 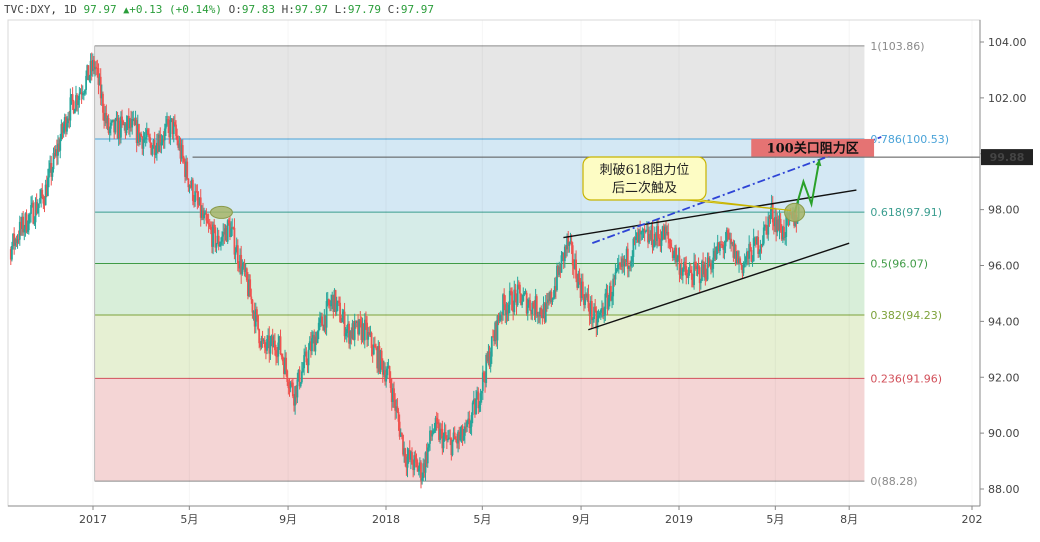 What do you see at coordinates (1004, 377) in the screenshot?
I see `y-tick-label: 92.00` at bounding box center [1004, 377].